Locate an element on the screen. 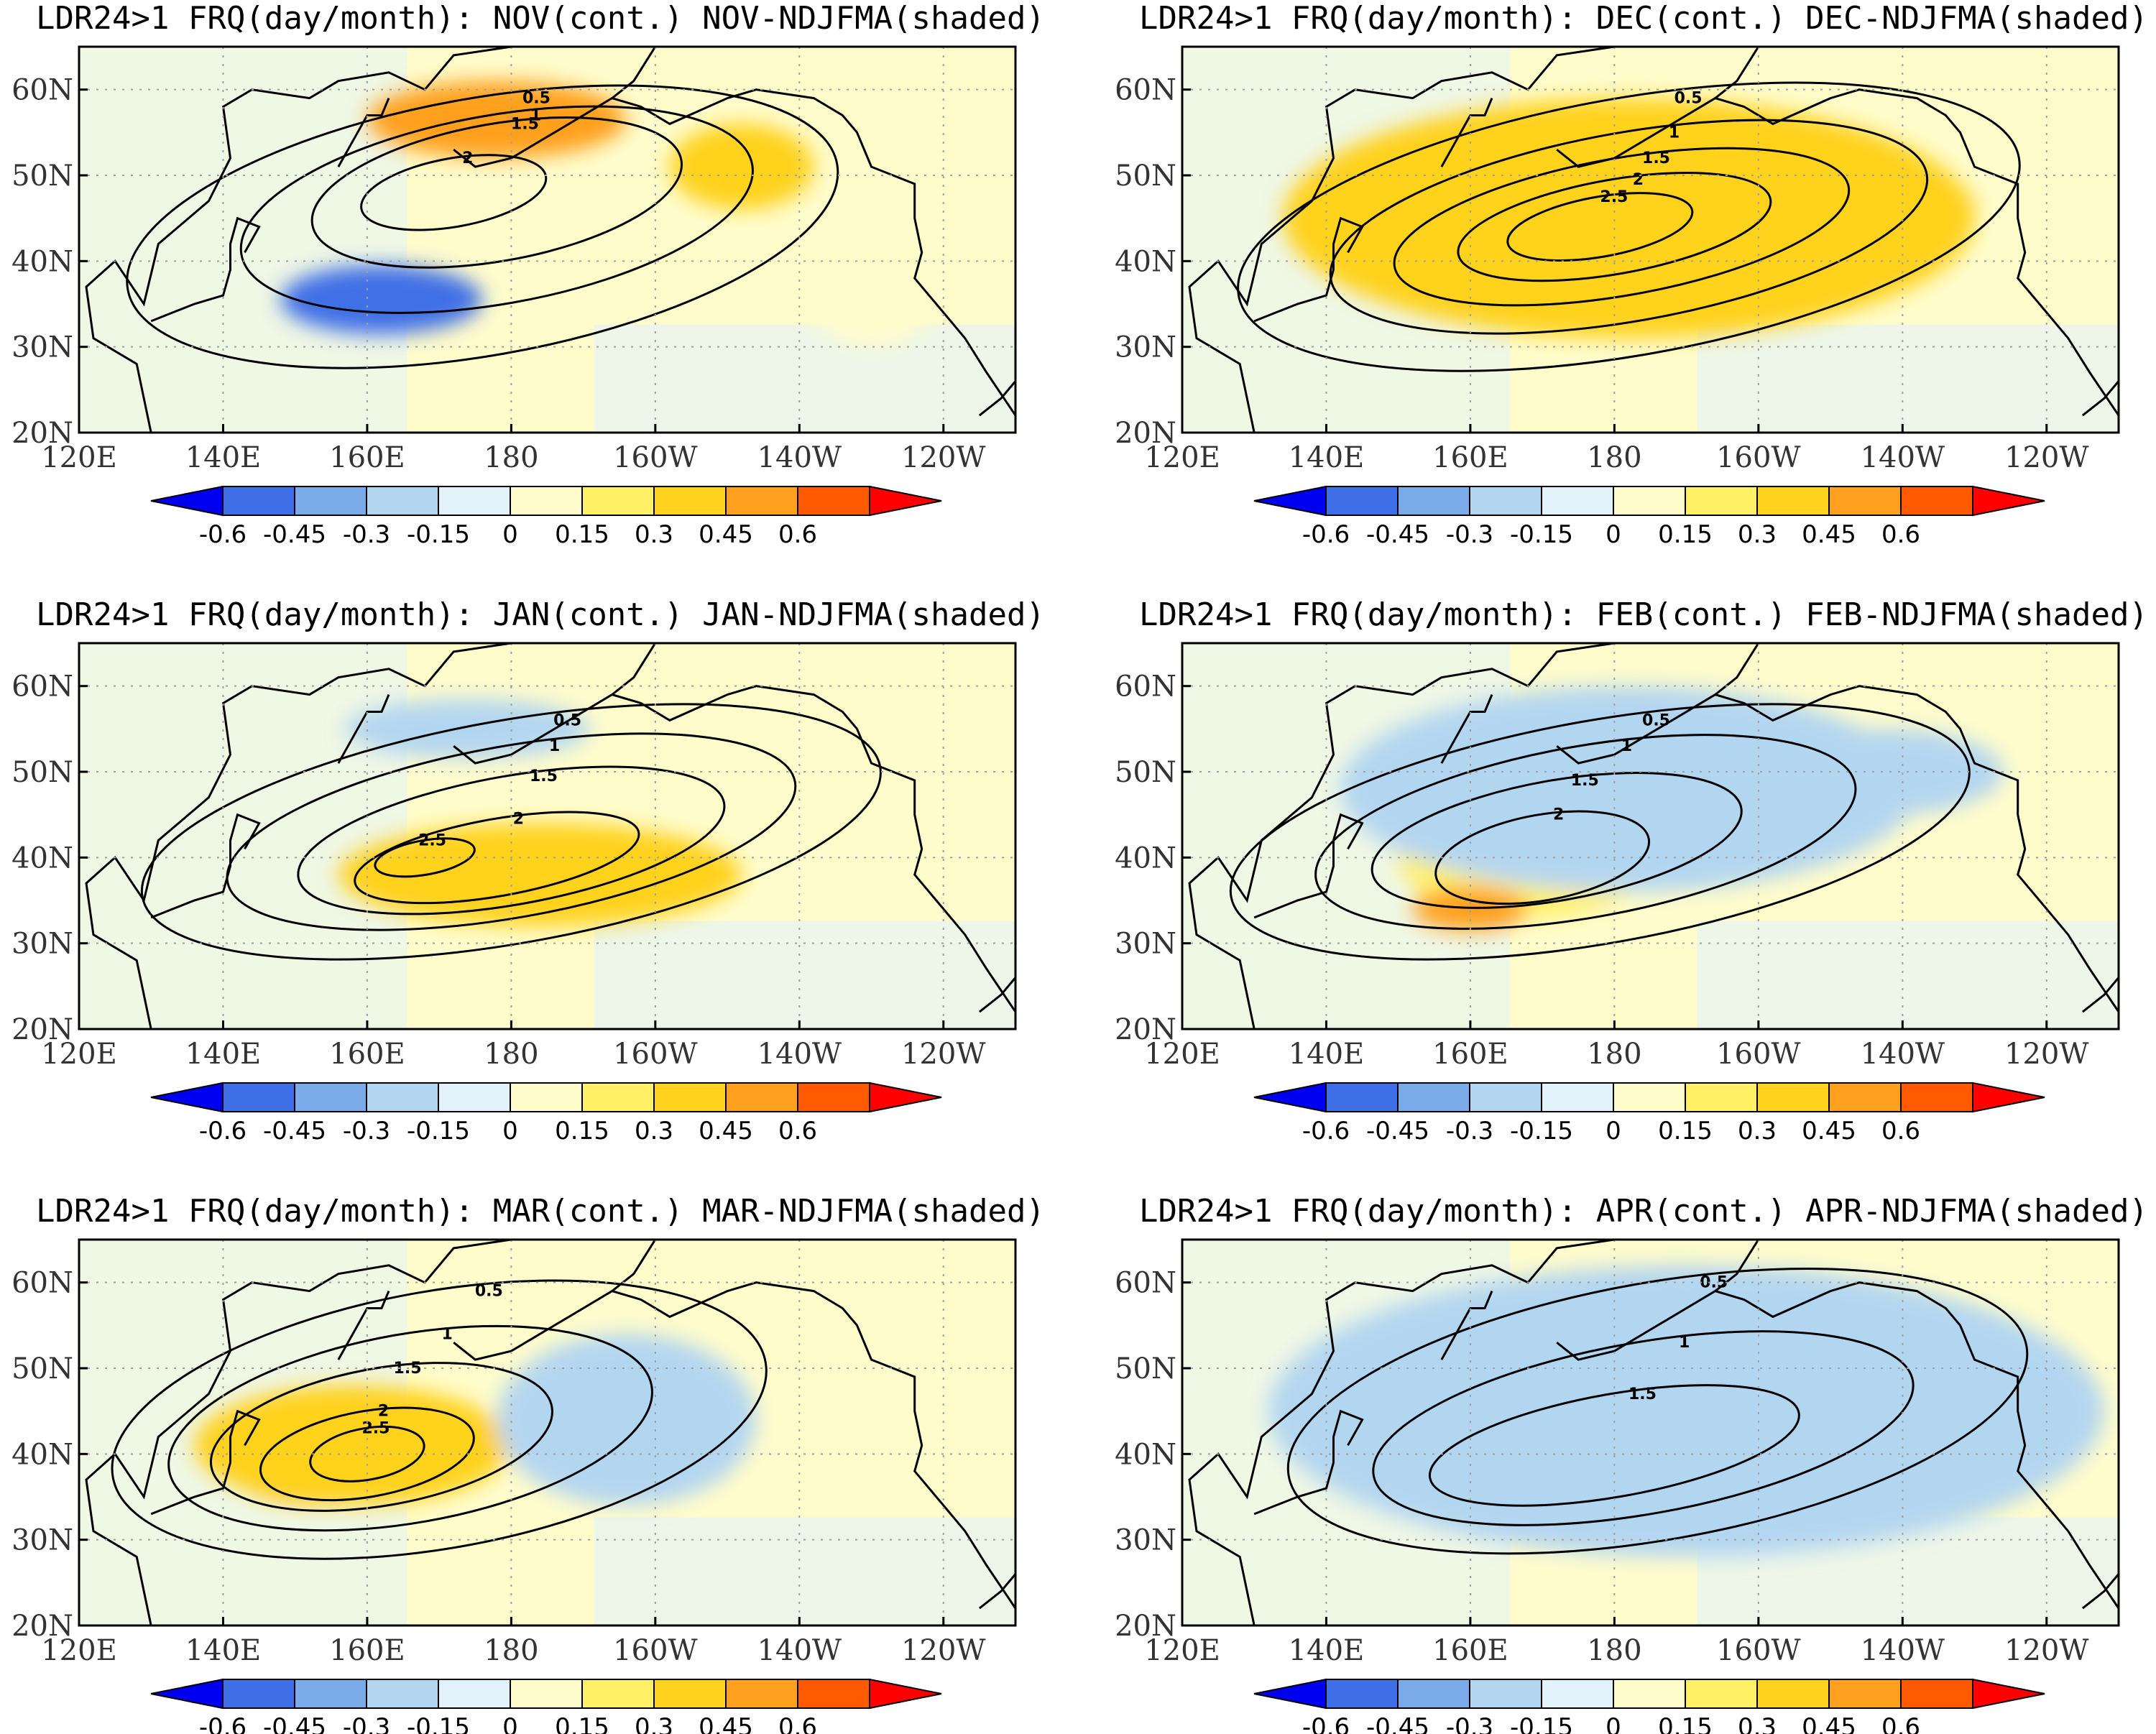 The height and width of the screenshot is (1734, 2156). contour-label: 2.5 is located at coordinates (375, 1429).